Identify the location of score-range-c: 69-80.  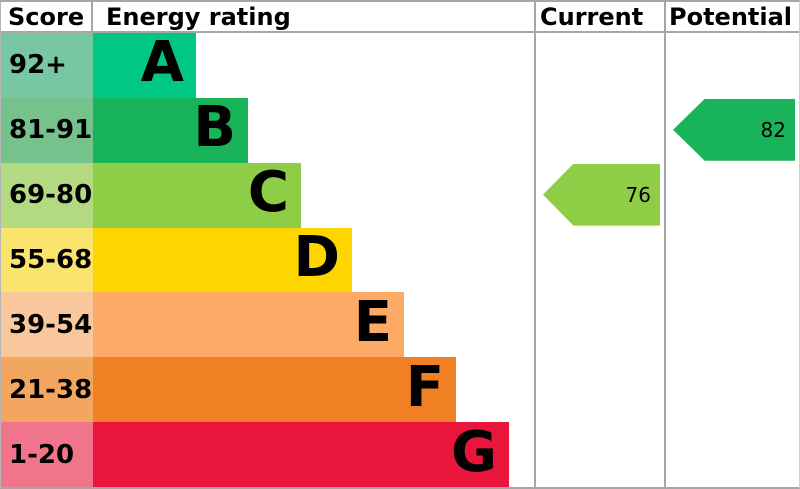
(47, 195).